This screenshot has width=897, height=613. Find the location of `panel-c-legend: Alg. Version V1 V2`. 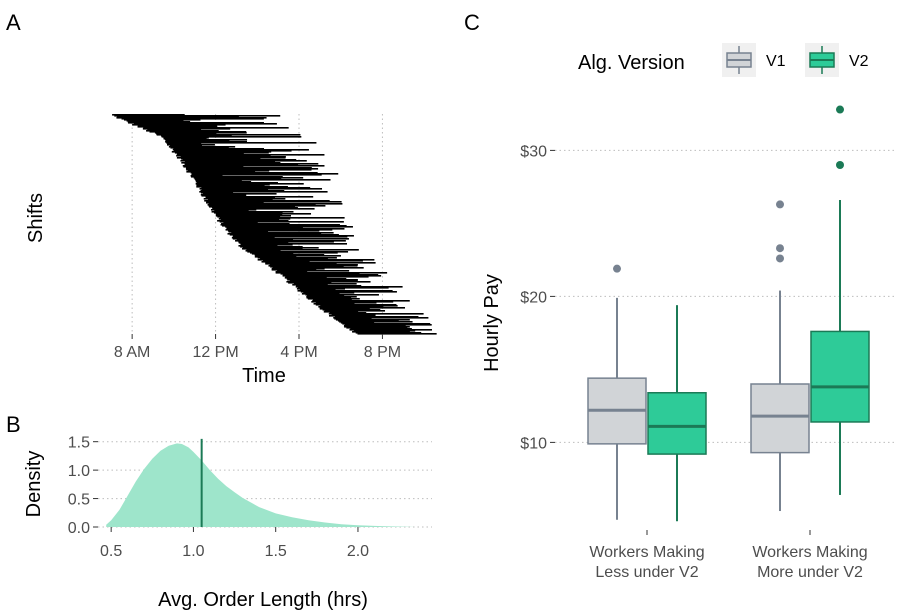

panel-c-legend: Alg. Version V1 V2 is located at coordinates (723, 60).